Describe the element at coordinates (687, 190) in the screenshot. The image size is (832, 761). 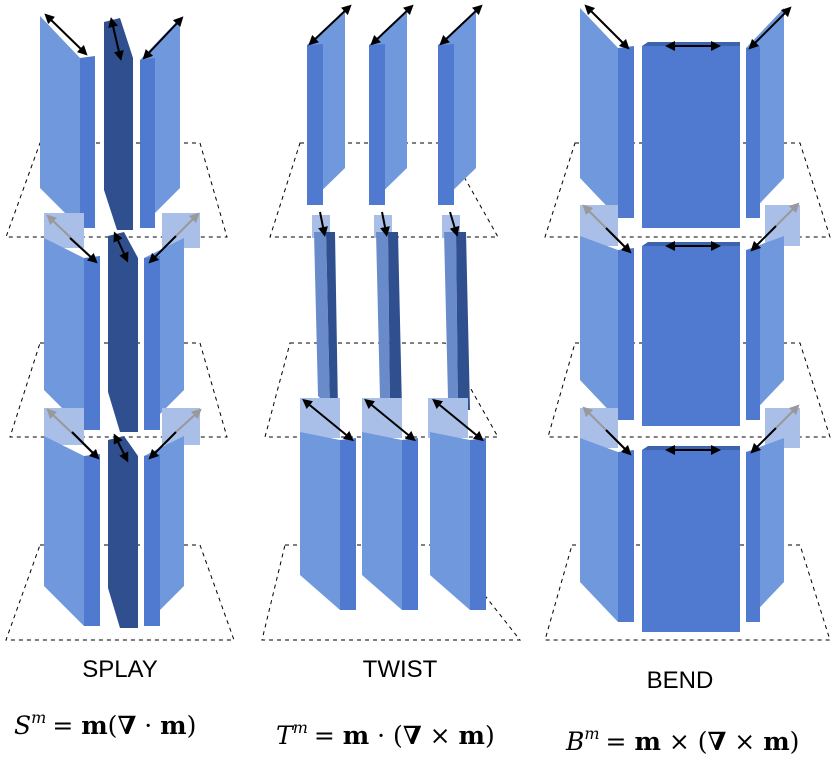
I see `bend-plane-top` at that location.